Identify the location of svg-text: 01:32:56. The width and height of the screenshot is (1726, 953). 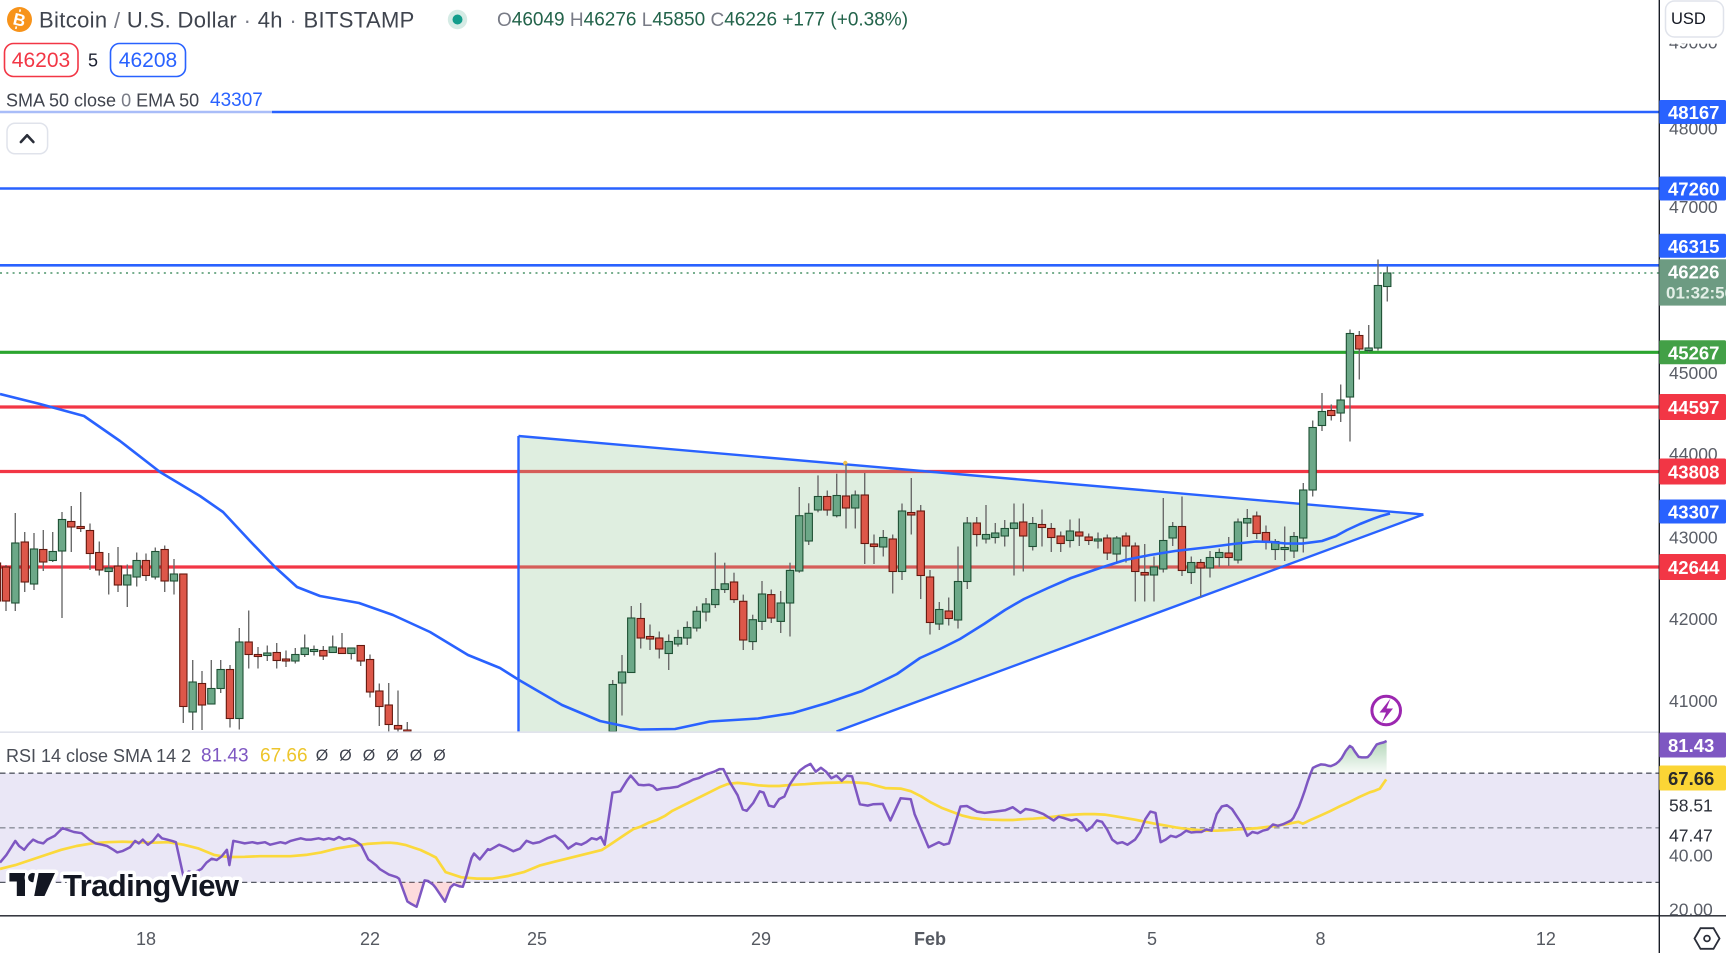
(1696, 293).